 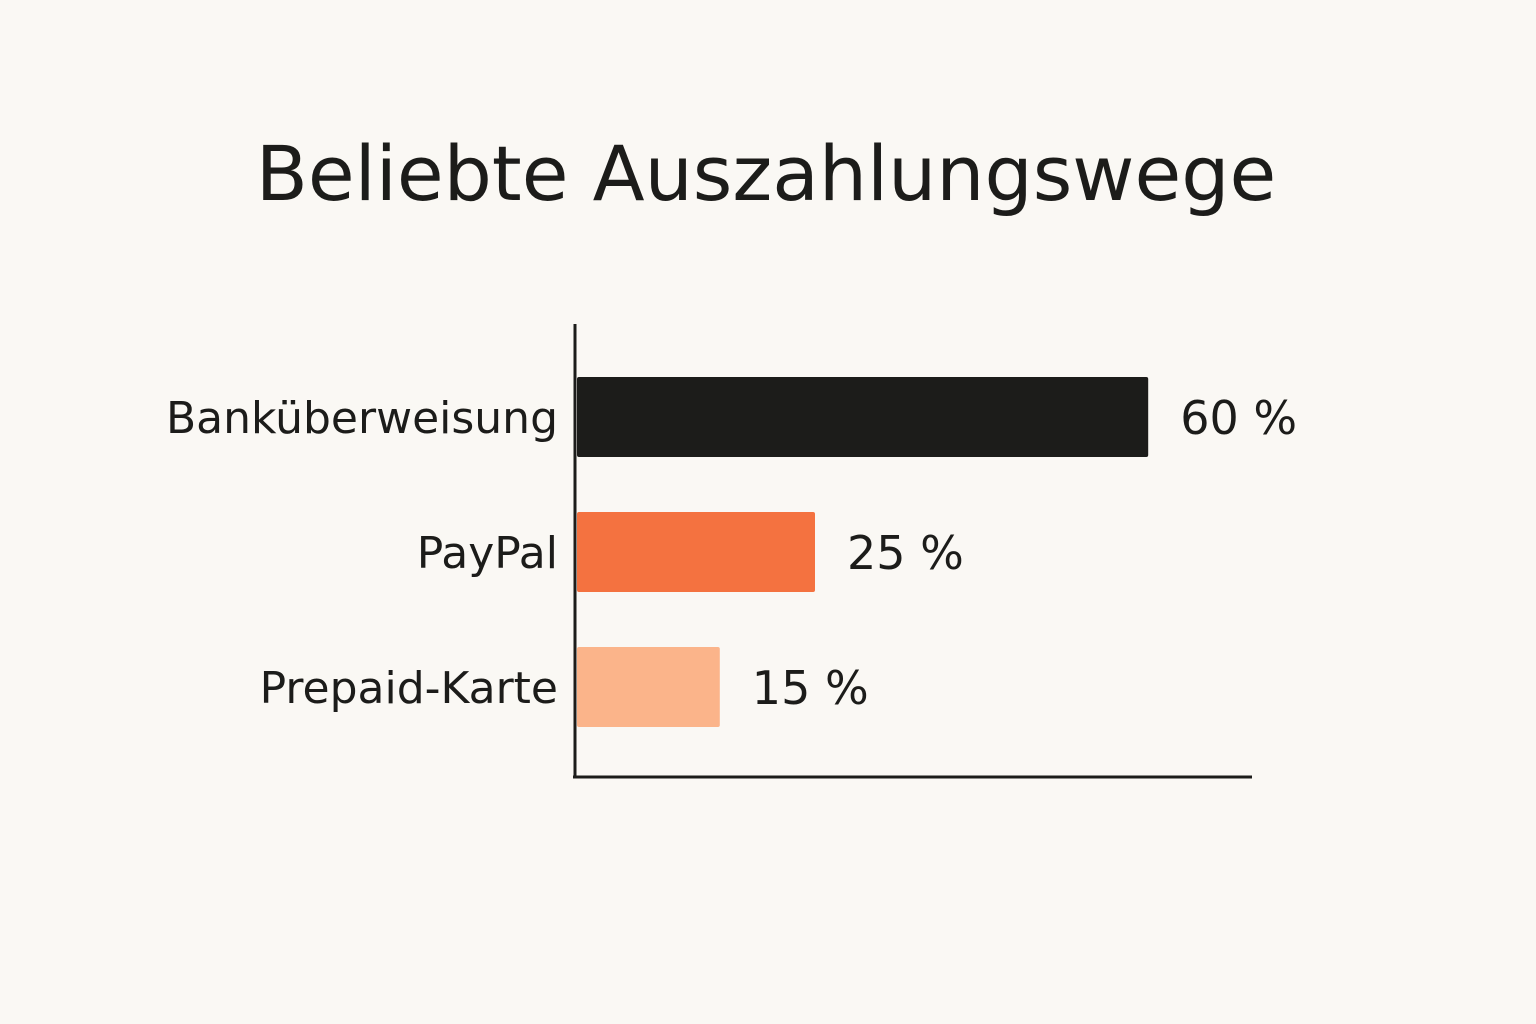 I want to click on value-label-3: 15 %, so click(x=810, y=688).